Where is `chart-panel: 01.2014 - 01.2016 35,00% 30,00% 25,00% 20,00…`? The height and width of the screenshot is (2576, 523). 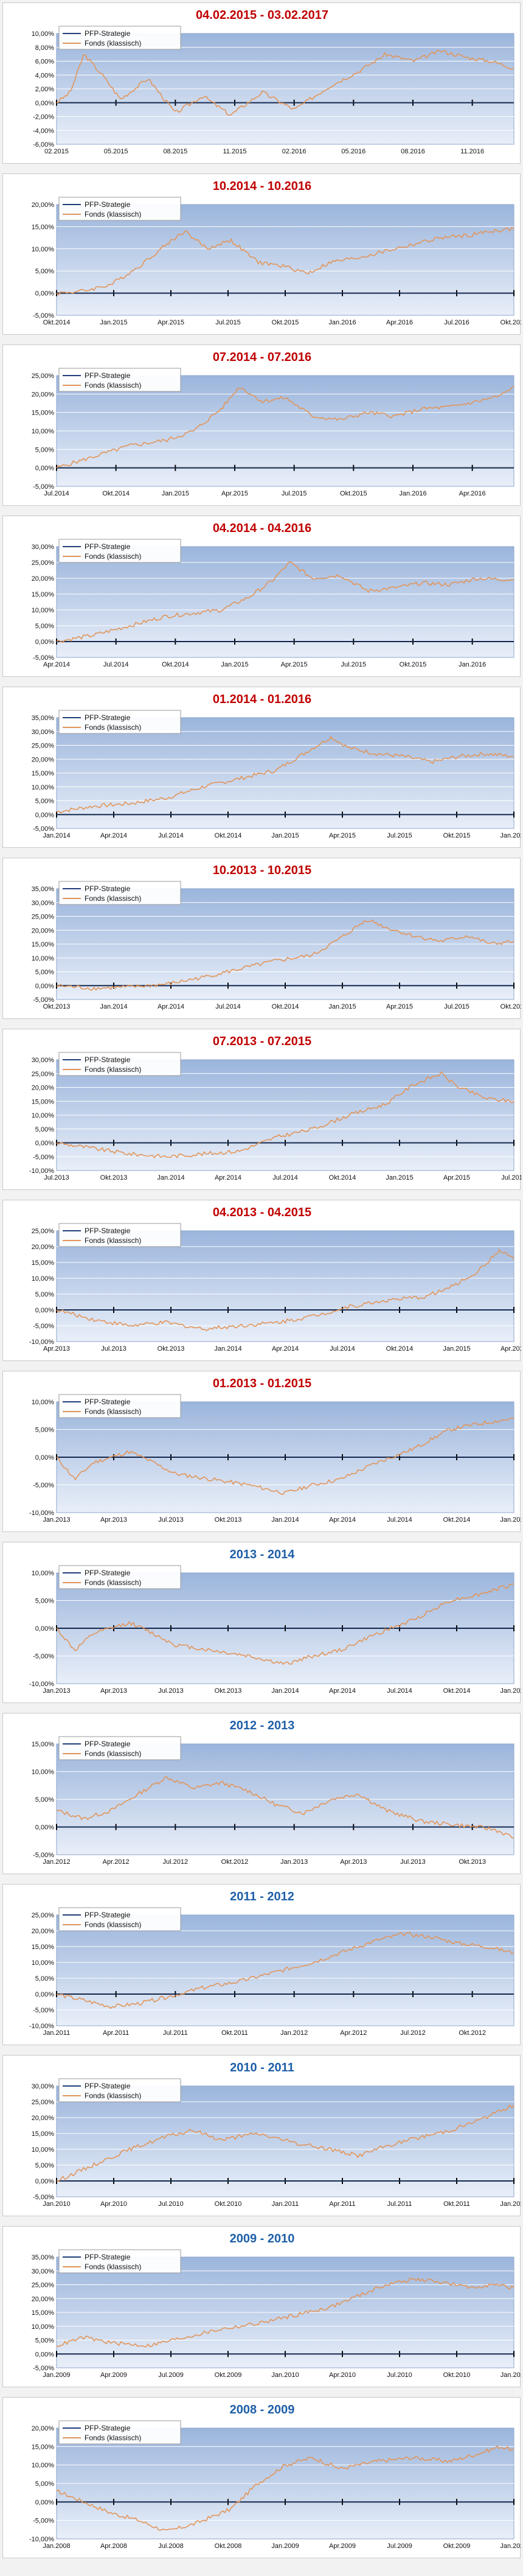
chart-panel: 01.2014 - 01.2016 35,00% 30,00% 25,00% 20,00… is located at coordinates (261, 767).